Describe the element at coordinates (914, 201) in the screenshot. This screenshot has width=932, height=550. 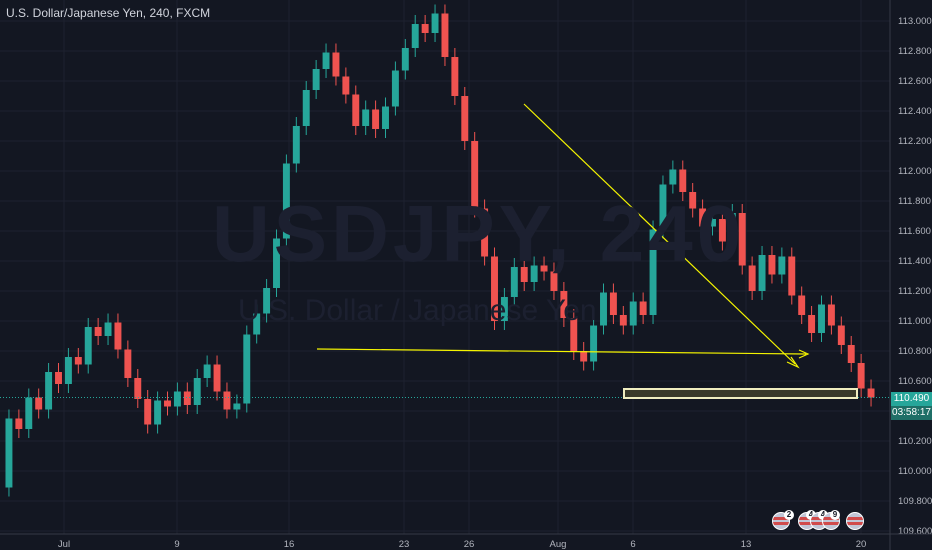
I see `price-tick-label: 111.800` at that location.